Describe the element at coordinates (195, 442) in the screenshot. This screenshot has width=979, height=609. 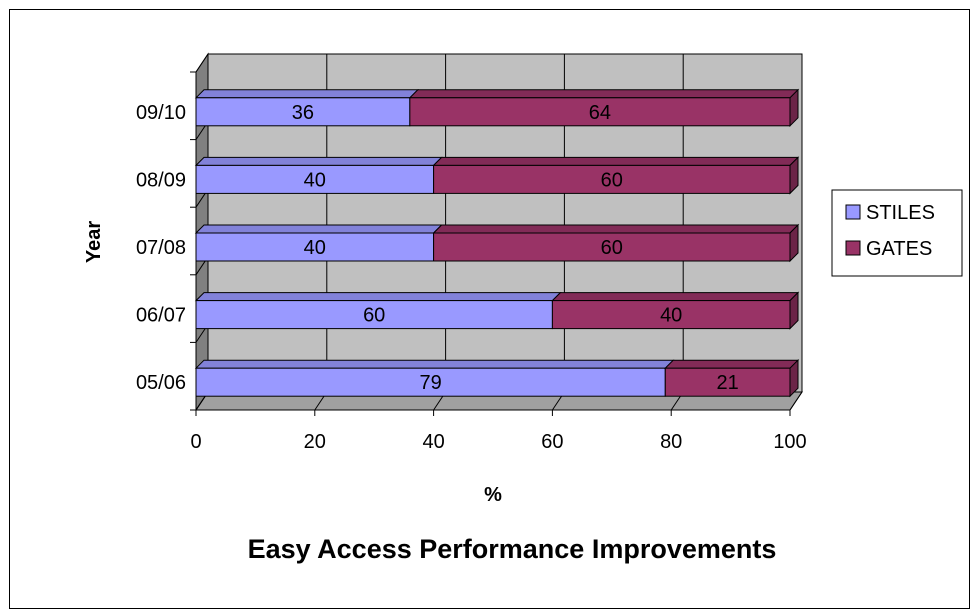
I see `x-tick-label: 0` at that location.